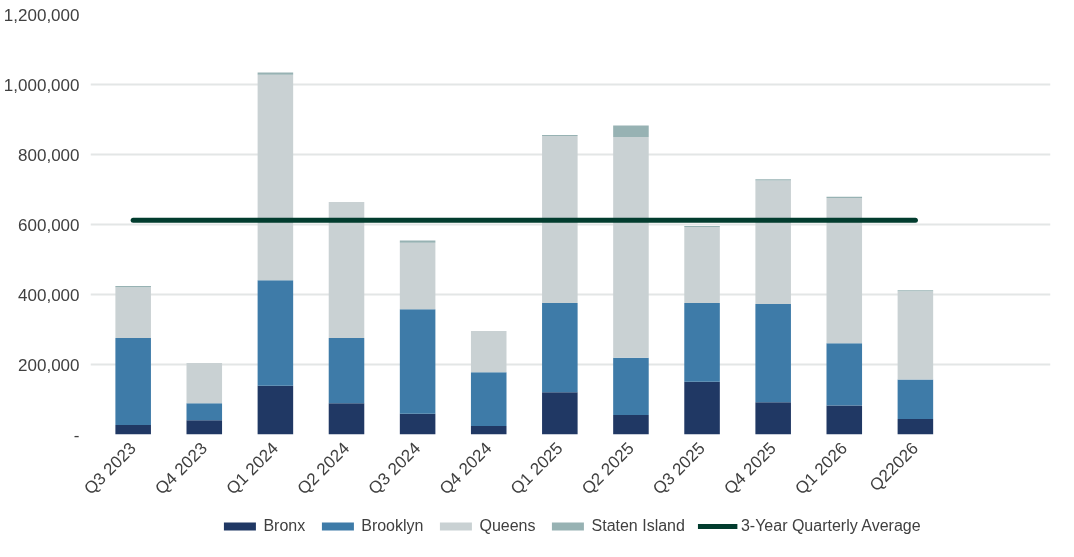 This screenshot has height=557, width=1074. What do you see at coordinates (49, 295) in the screenshot?
I see `y-tick-label: 400,000` at bounding box center [49, 295].